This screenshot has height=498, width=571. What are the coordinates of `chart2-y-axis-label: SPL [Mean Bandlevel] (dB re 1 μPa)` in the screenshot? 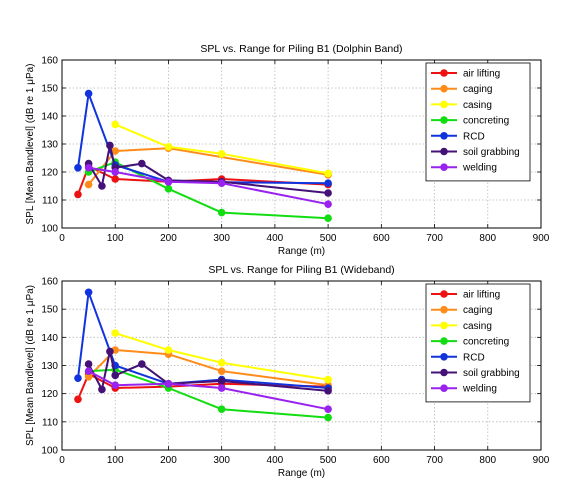 It's located at (30, 365).